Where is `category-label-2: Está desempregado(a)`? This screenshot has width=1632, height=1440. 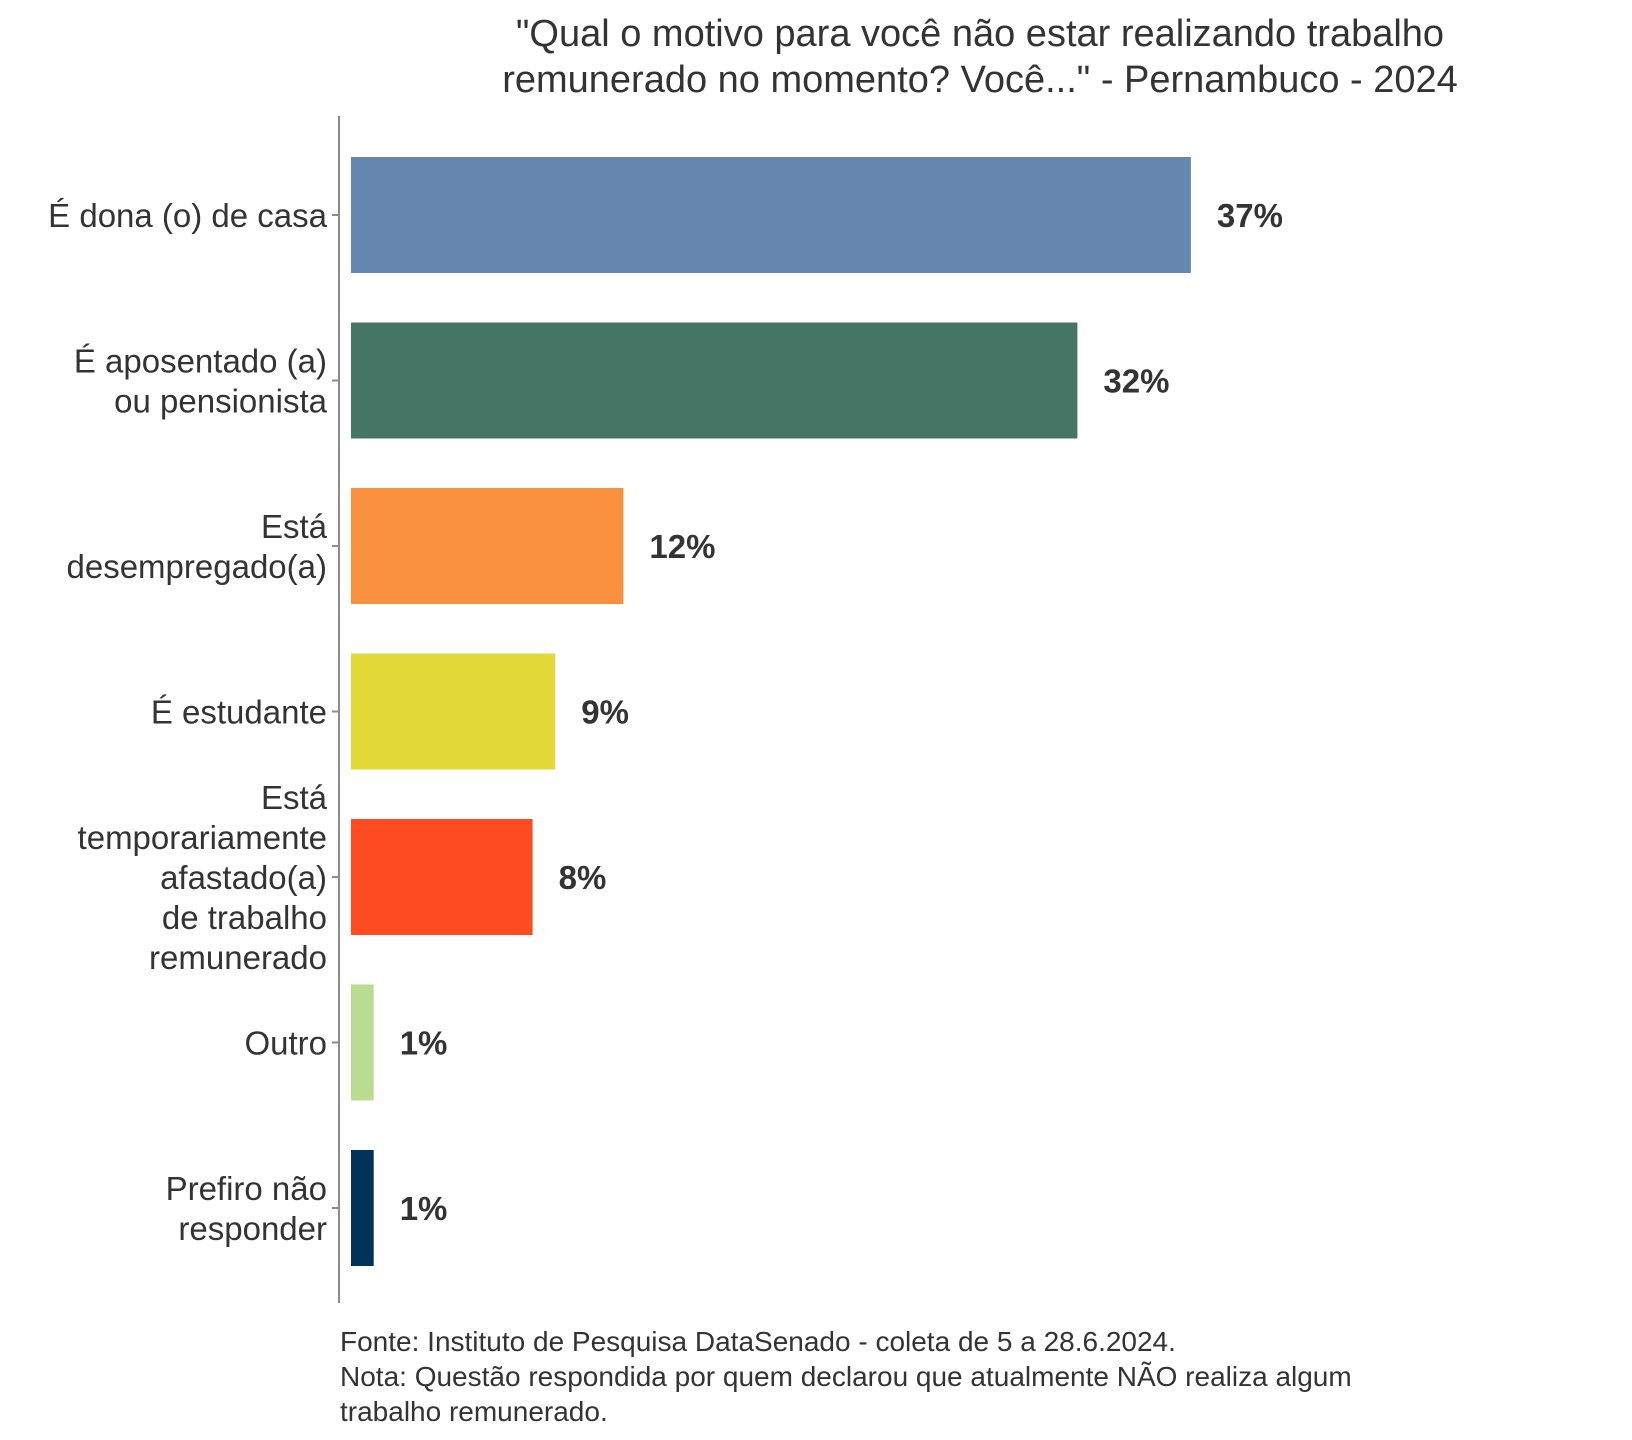 category-label-2: Está desempregado(a) is located at coordinates (197, 546).